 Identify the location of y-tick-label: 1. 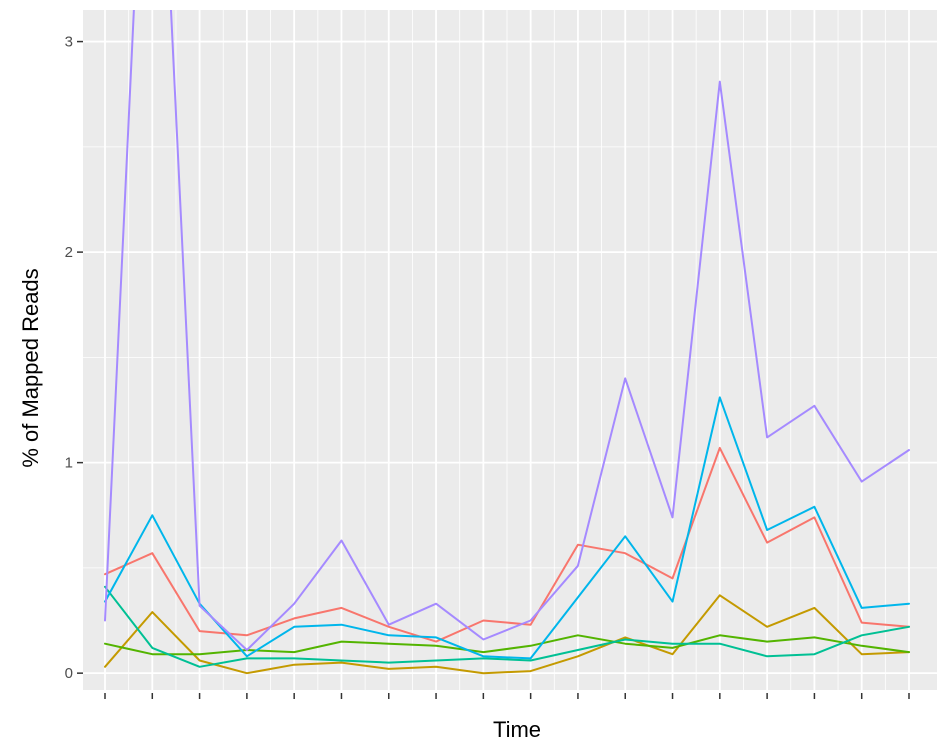
(69, 463).